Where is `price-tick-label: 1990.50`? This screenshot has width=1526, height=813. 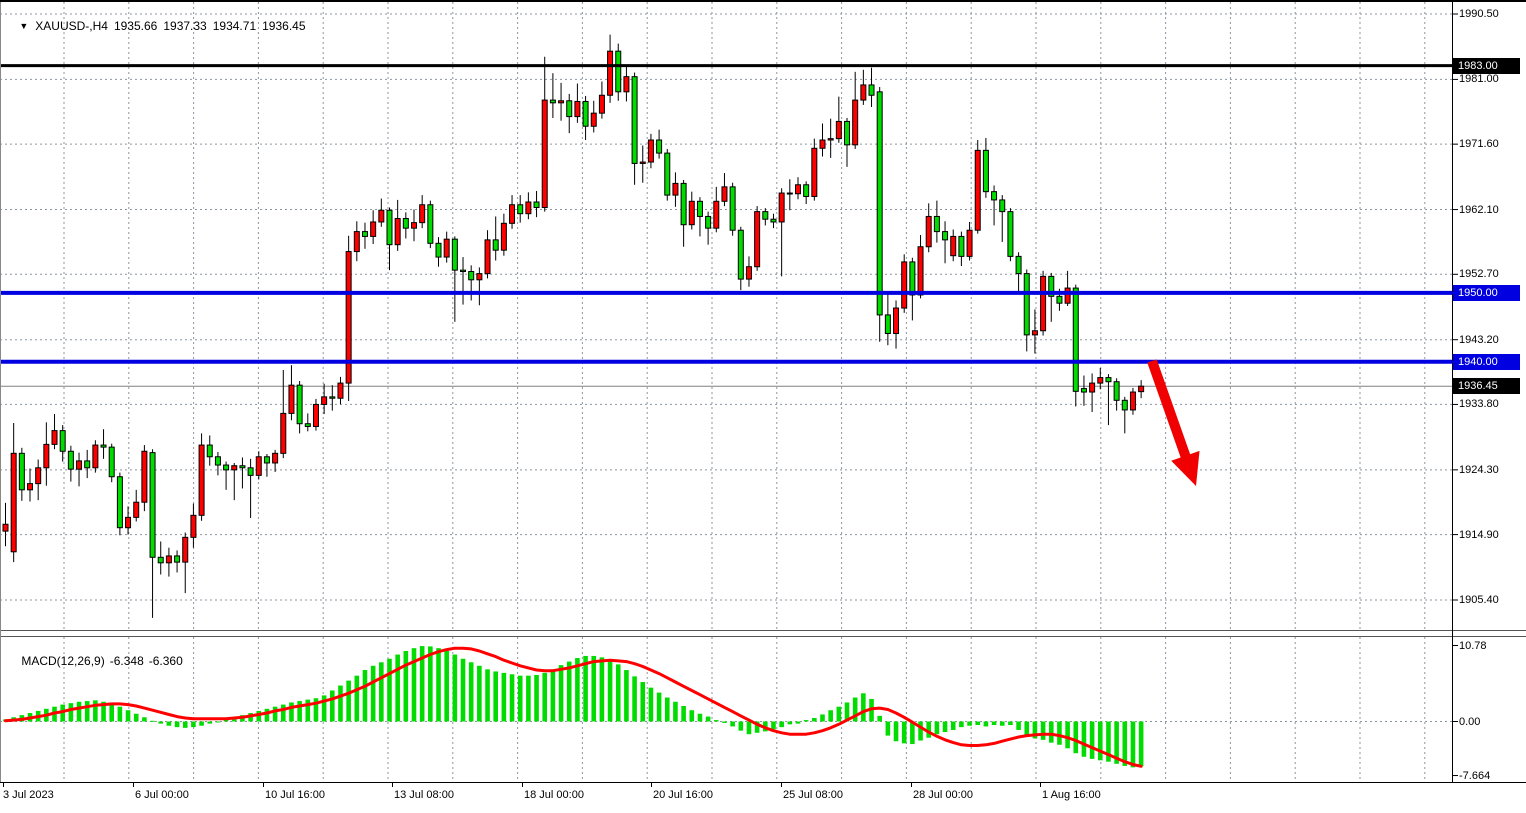 price-tick-label: 1990.50 is located at coordinates (1479, 14).